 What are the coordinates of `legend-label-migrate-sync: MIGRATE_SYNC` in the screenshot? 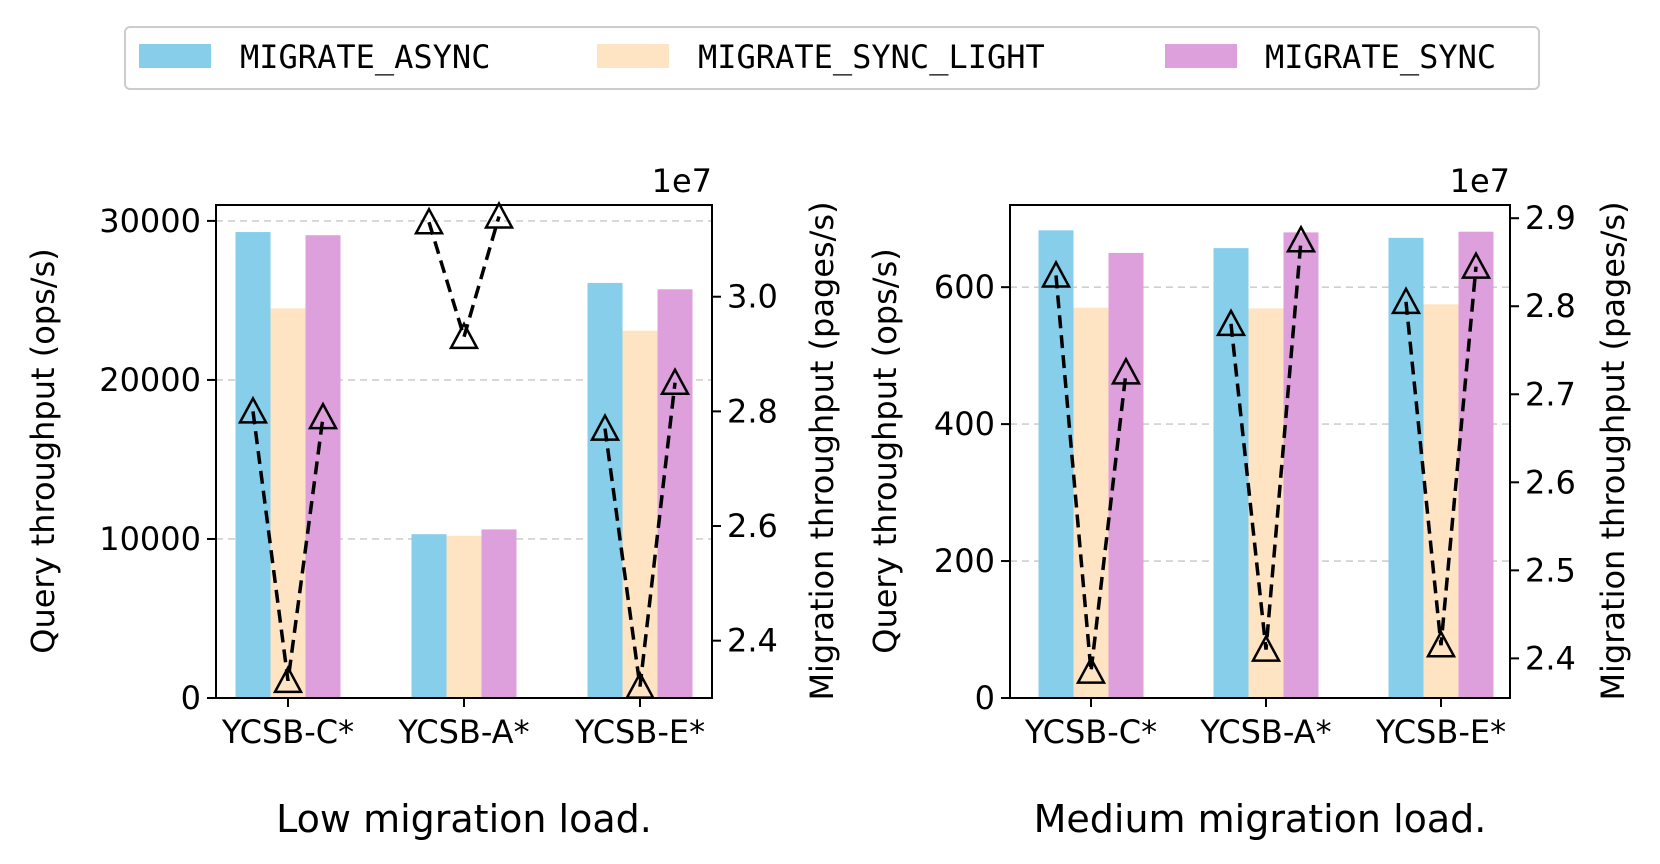 It's located at (1380, 57).